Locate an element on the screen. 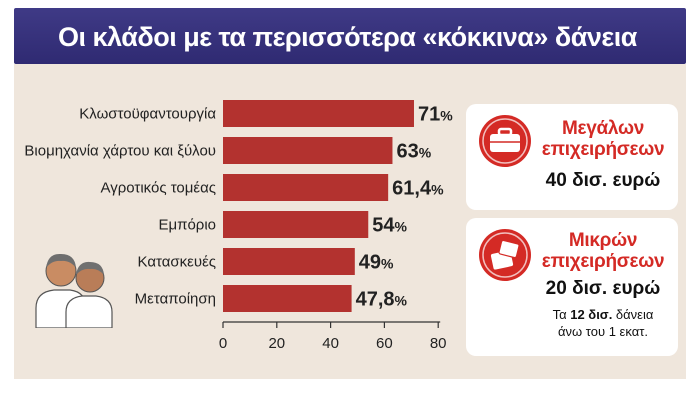  x-tick-label-3: 60 is located at coordinates (384, 343).